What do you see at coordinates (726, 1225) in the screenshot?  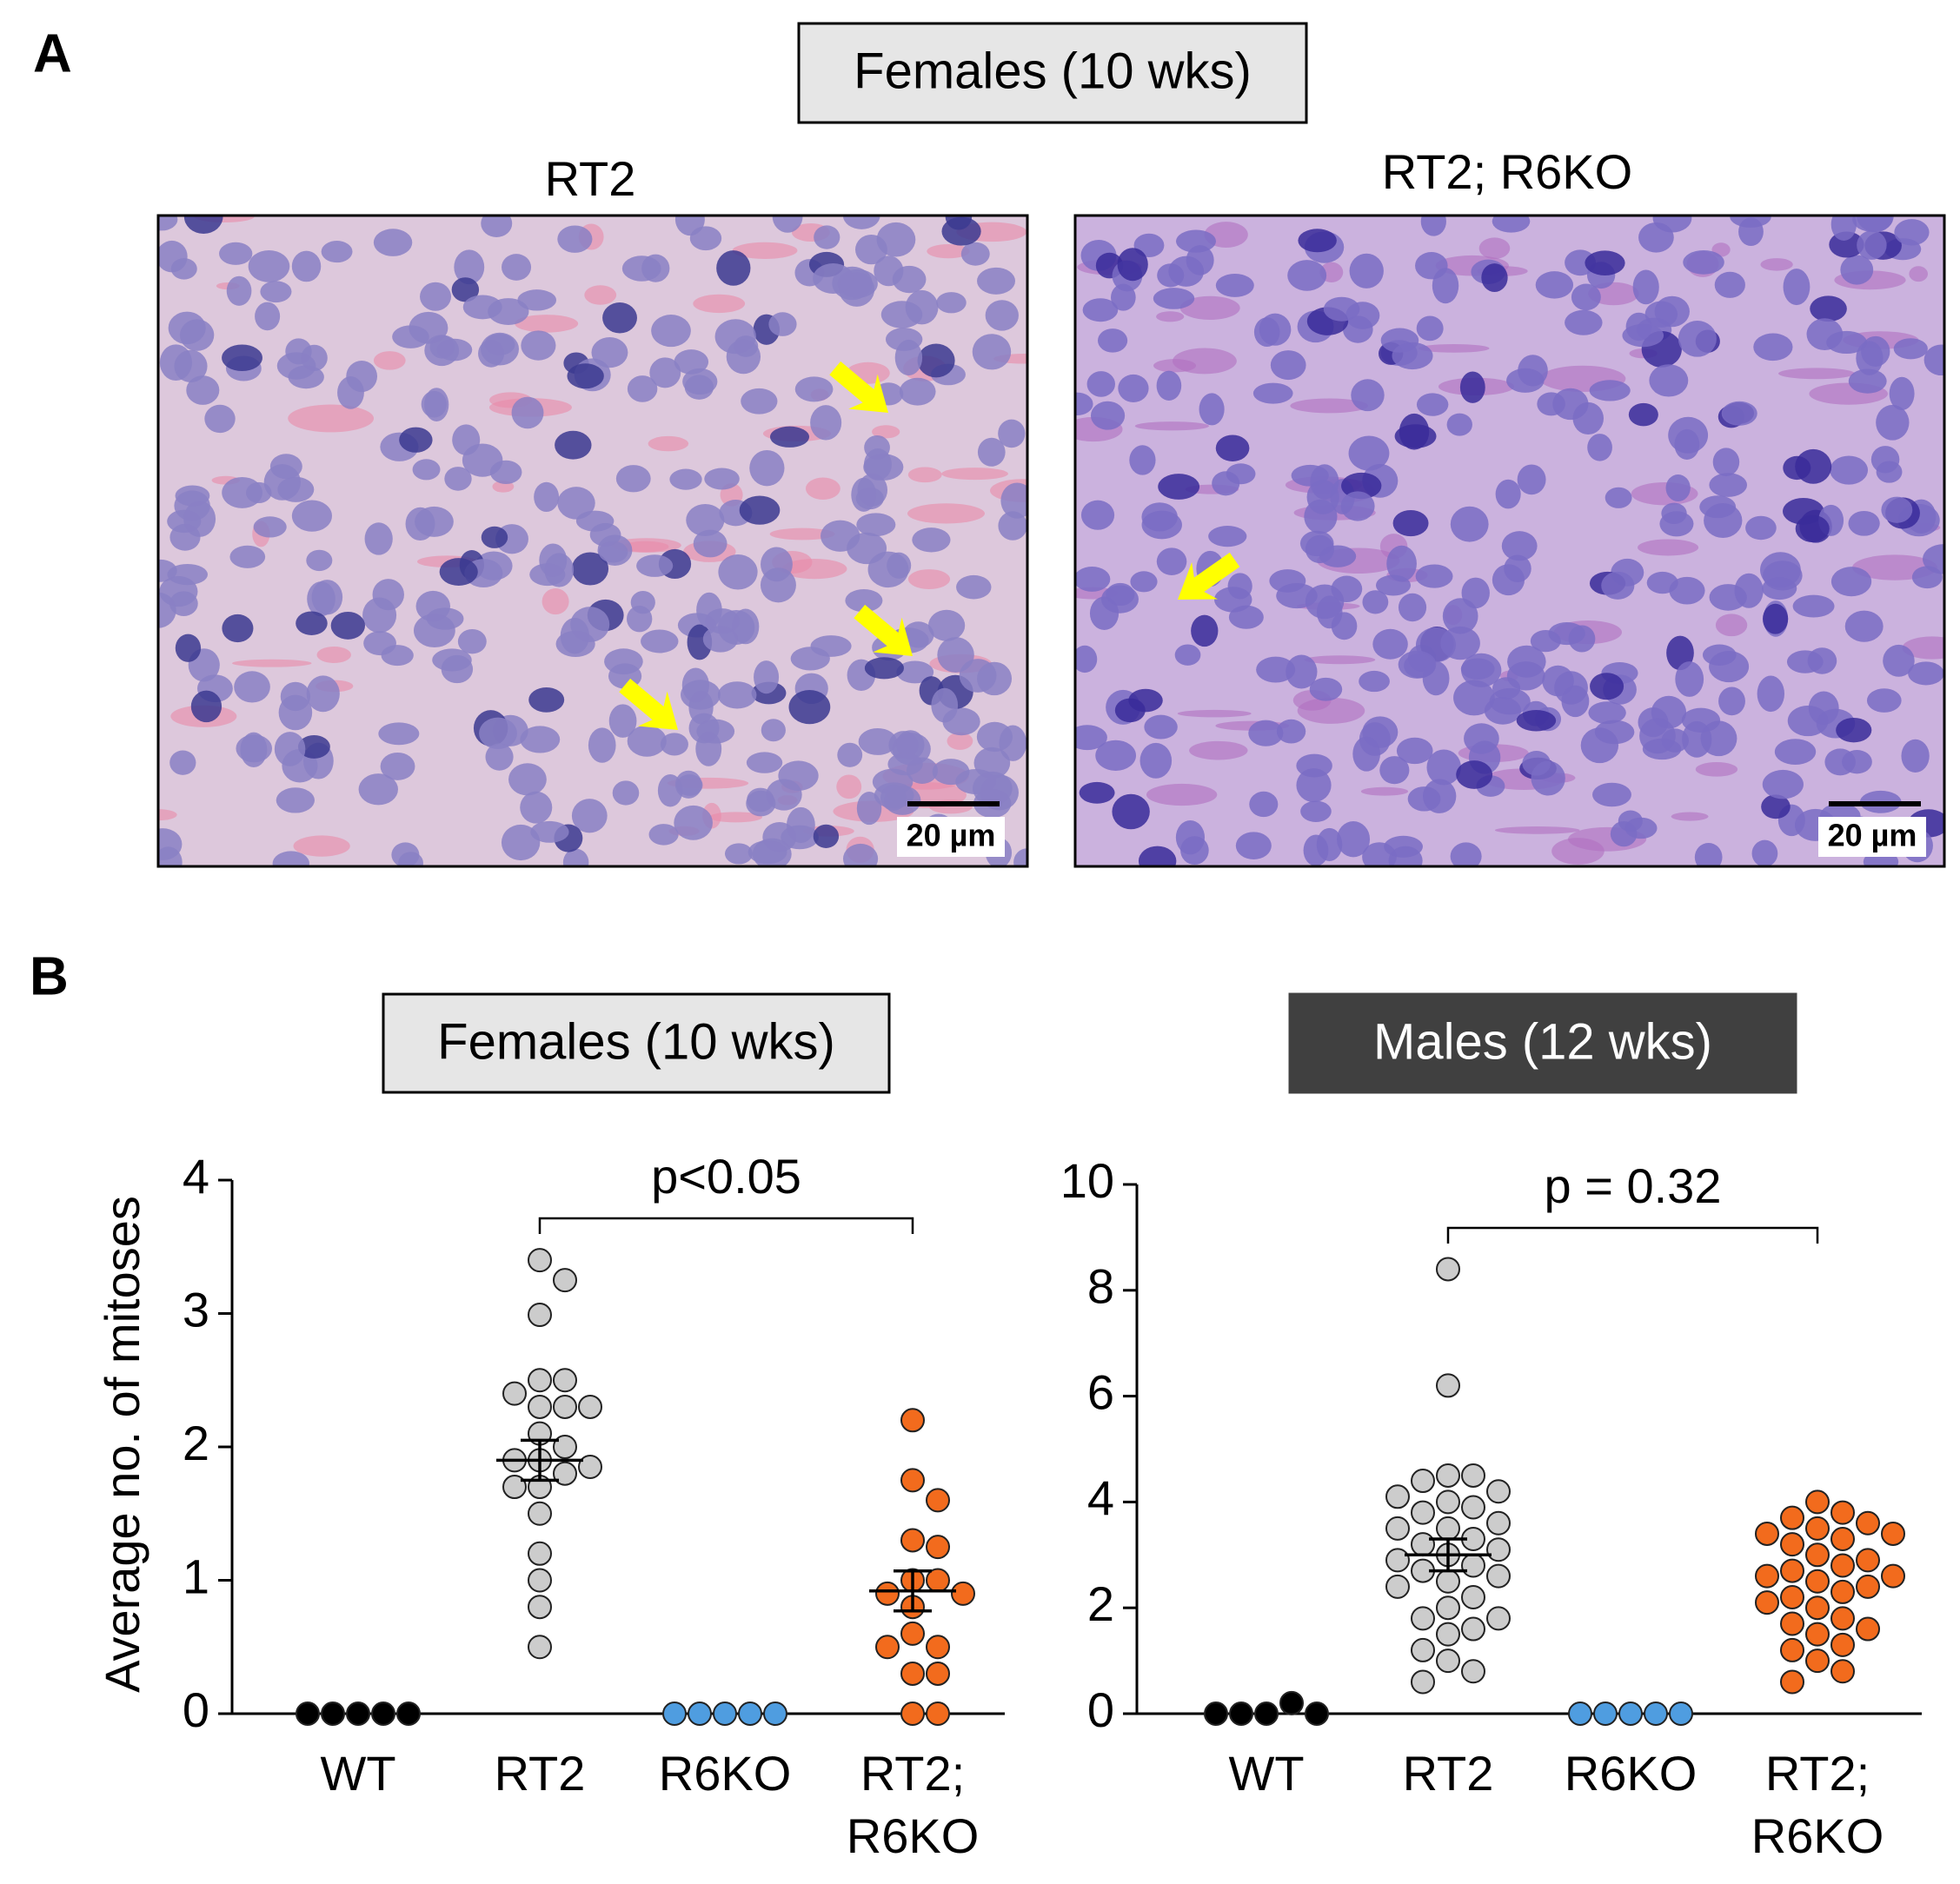 I see `bracket` at bounding box center [726, 1225].